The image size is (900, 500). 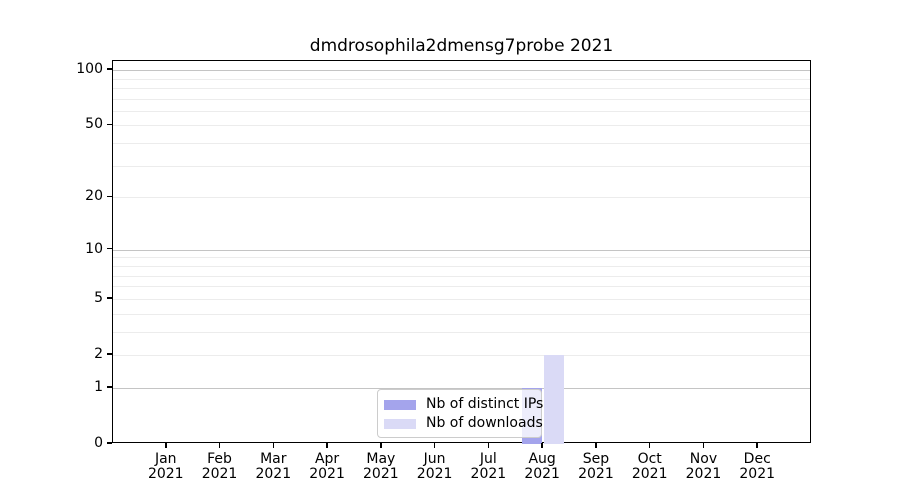 I want to click on y-tick-label-10: 10, so click(x=94, y=248).